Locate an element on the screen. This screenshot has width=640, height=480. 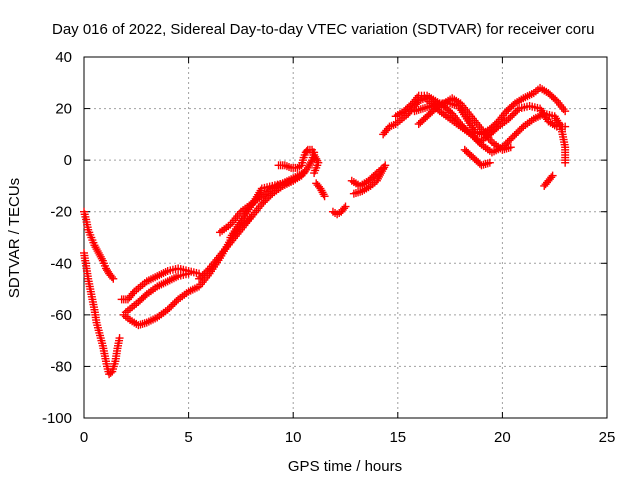
y-tick-label: -80 is located at coordinates (61, 366).